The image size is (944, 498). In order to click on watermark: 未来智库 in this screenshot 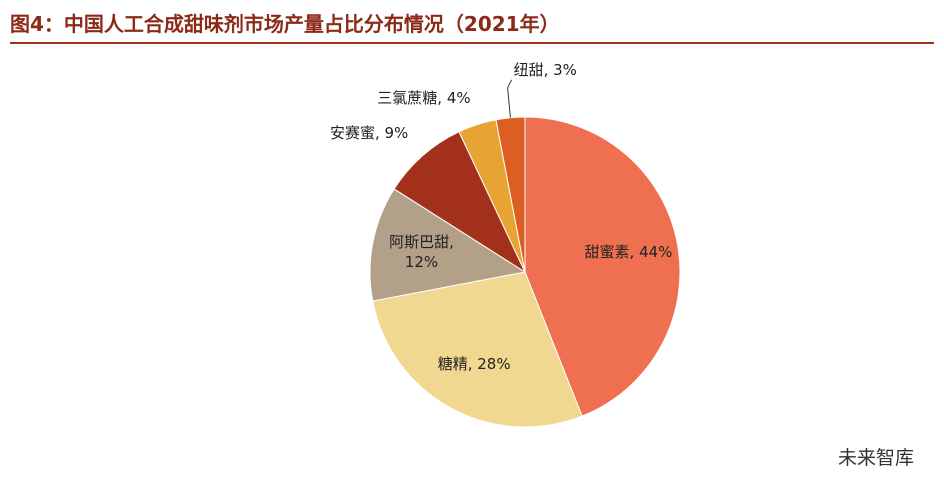, I will do `click(875, 458)`.